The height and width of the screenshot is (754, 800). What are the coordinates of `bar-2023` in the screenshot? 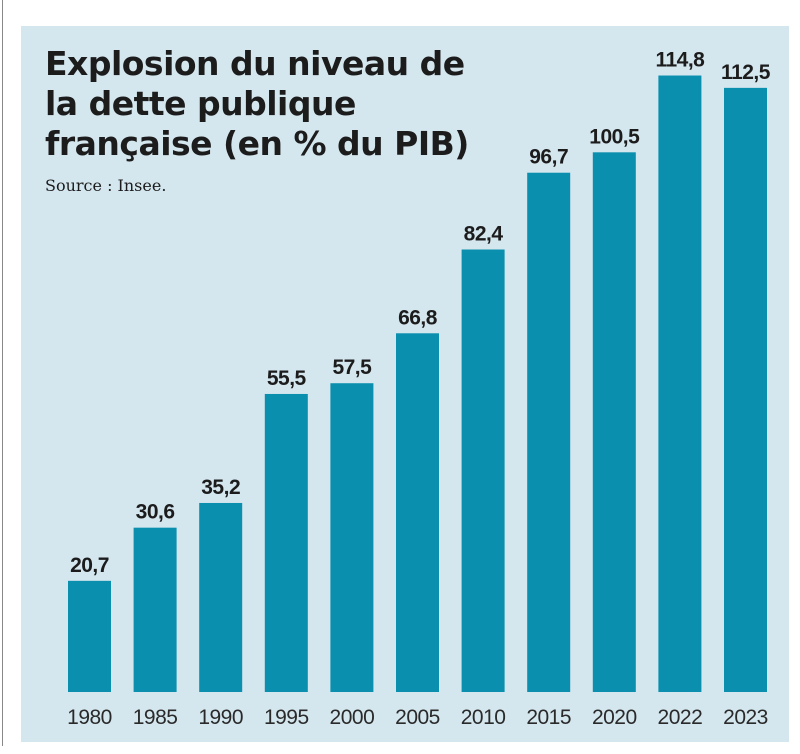 It's located at (745, 389).